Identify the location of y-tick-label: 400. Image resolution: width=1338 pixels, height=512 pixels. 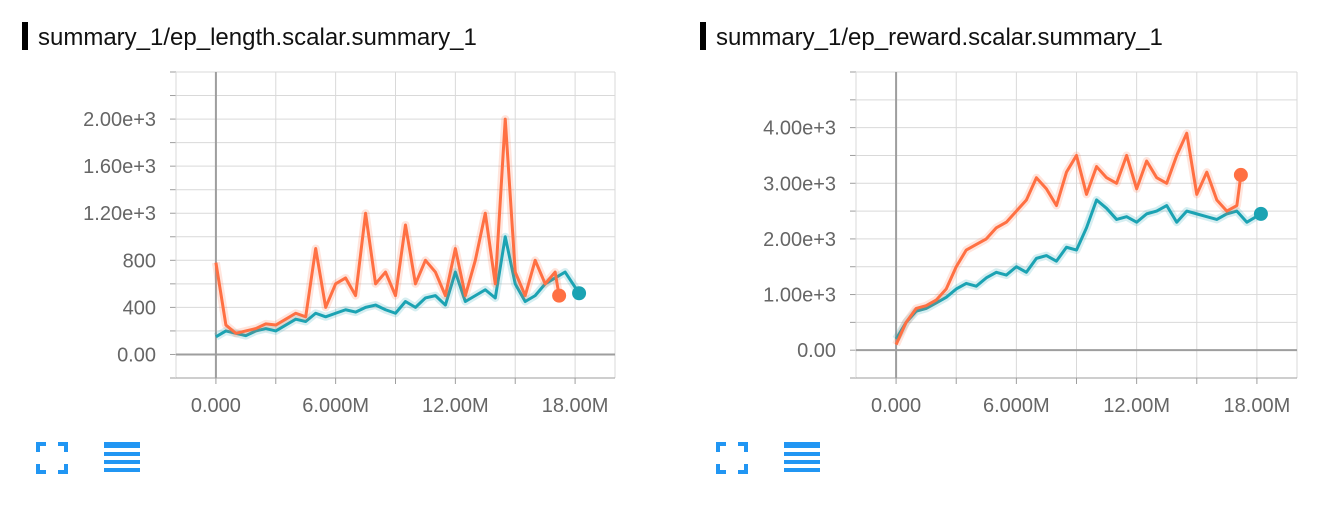
(139, 308).